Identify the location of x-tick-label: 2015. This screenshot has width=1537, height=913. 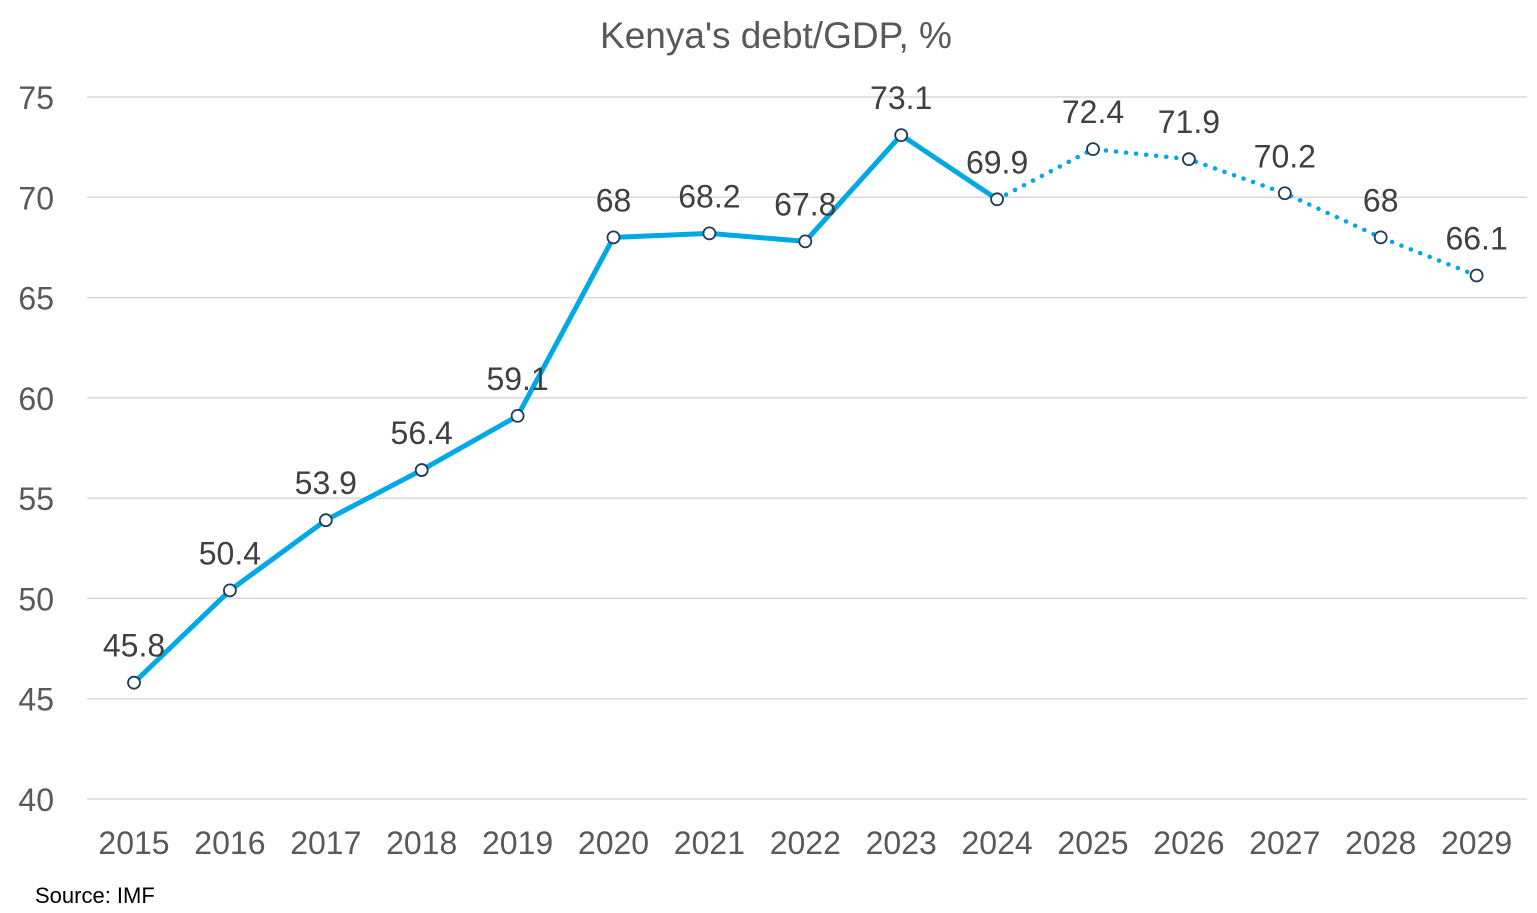
(133, 843).